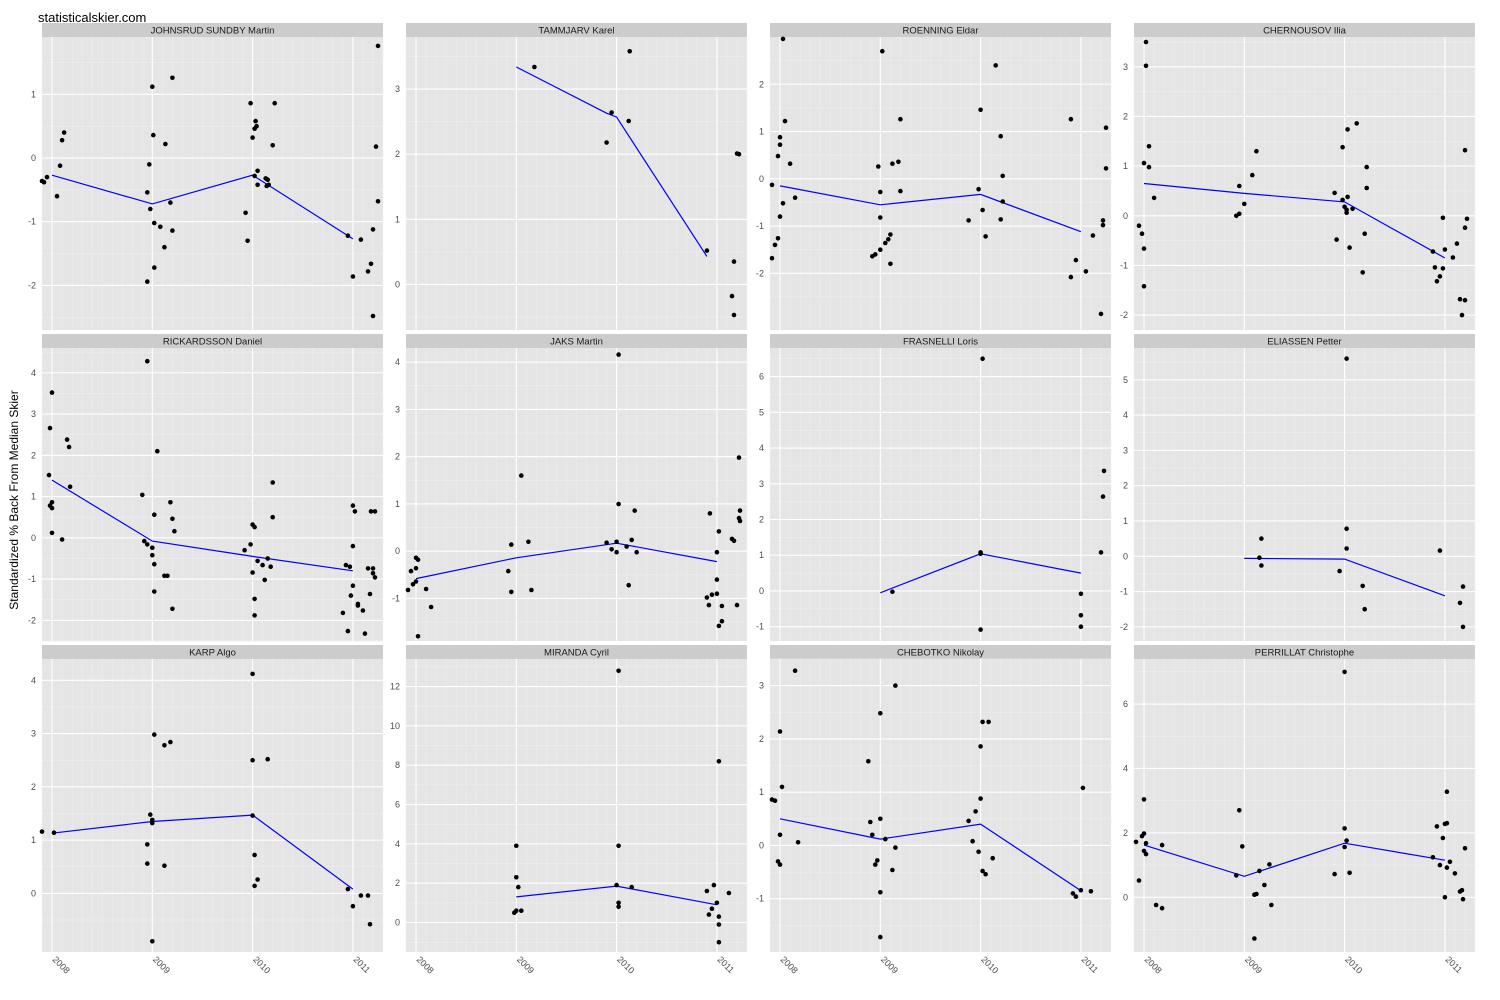 Image resolution: width=1500 pixels, height=1000 pixels. I want to click on strip-label: MIRANDA Cyril, so click(576, 653).